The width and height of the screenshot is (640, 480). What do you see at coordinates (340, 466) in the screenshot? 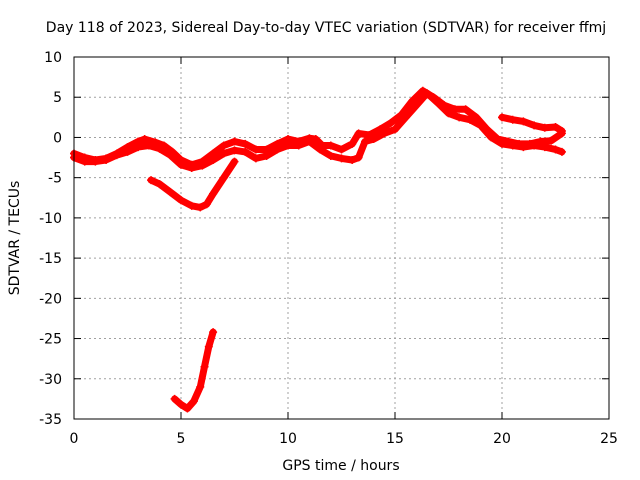
I see `x-axis-label: GPS time / hours` at bounding box center [340, 466].